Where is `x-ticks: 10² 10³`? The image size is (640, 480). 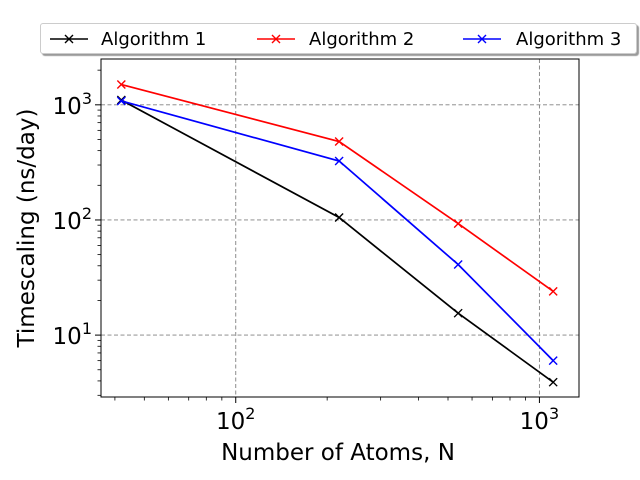
x-ticks: 10² 10³ is located at coordinates (387, 416).